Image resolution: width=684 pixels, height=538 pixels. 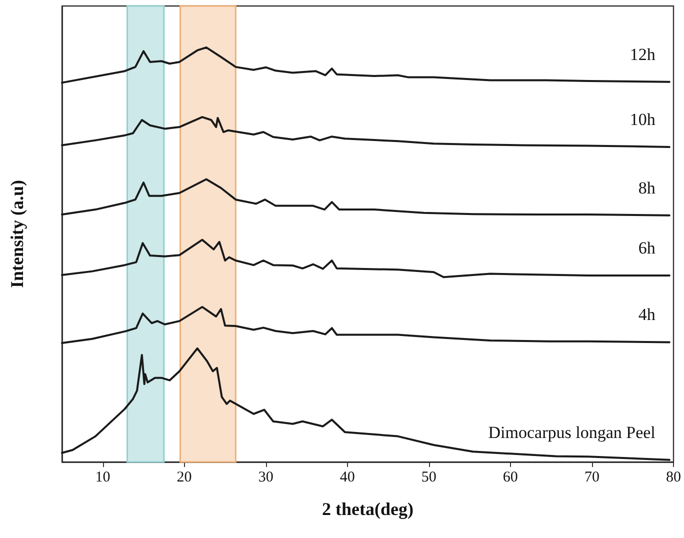 I want to click on y-axis-title: Intensity (a.u), so click(x=17, y=234).